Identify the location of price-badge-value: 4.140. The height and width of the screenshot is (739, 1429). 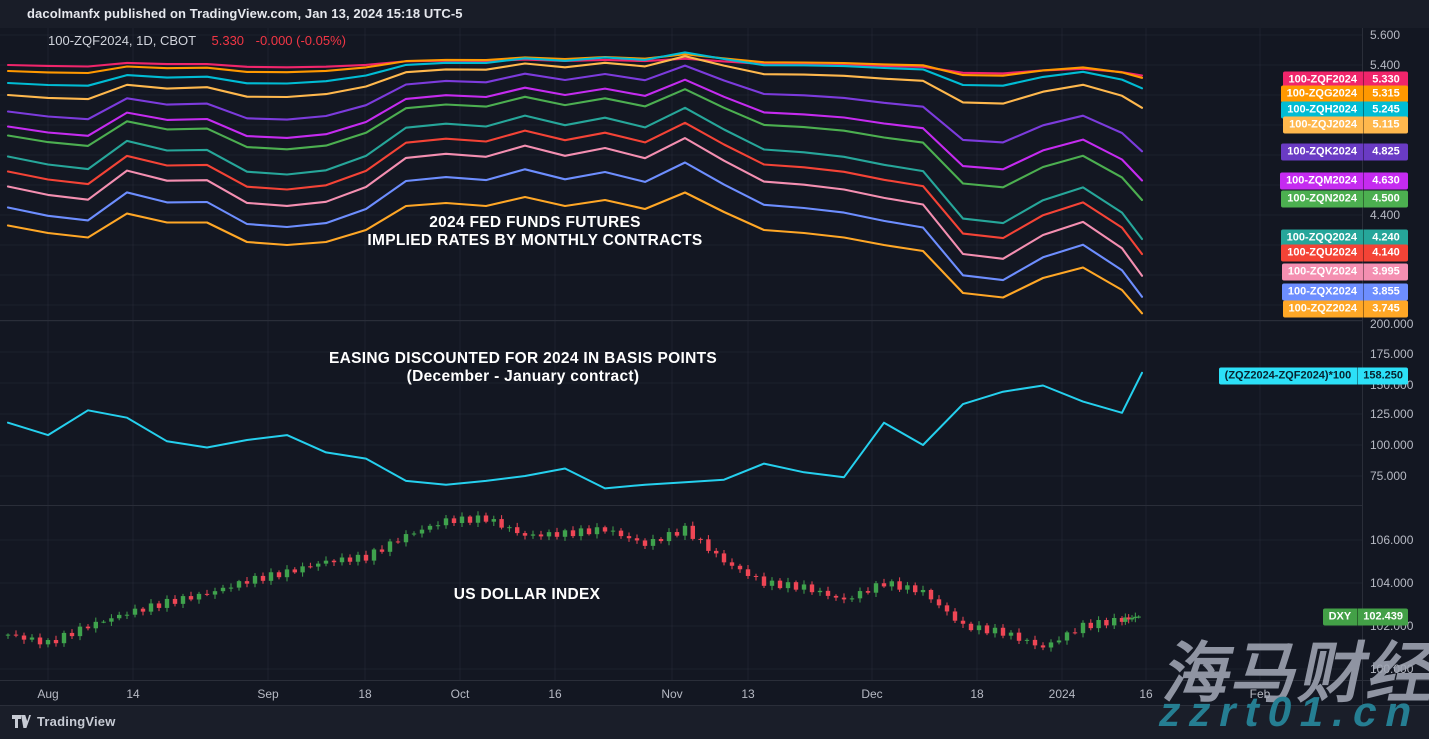
(1386, 252).